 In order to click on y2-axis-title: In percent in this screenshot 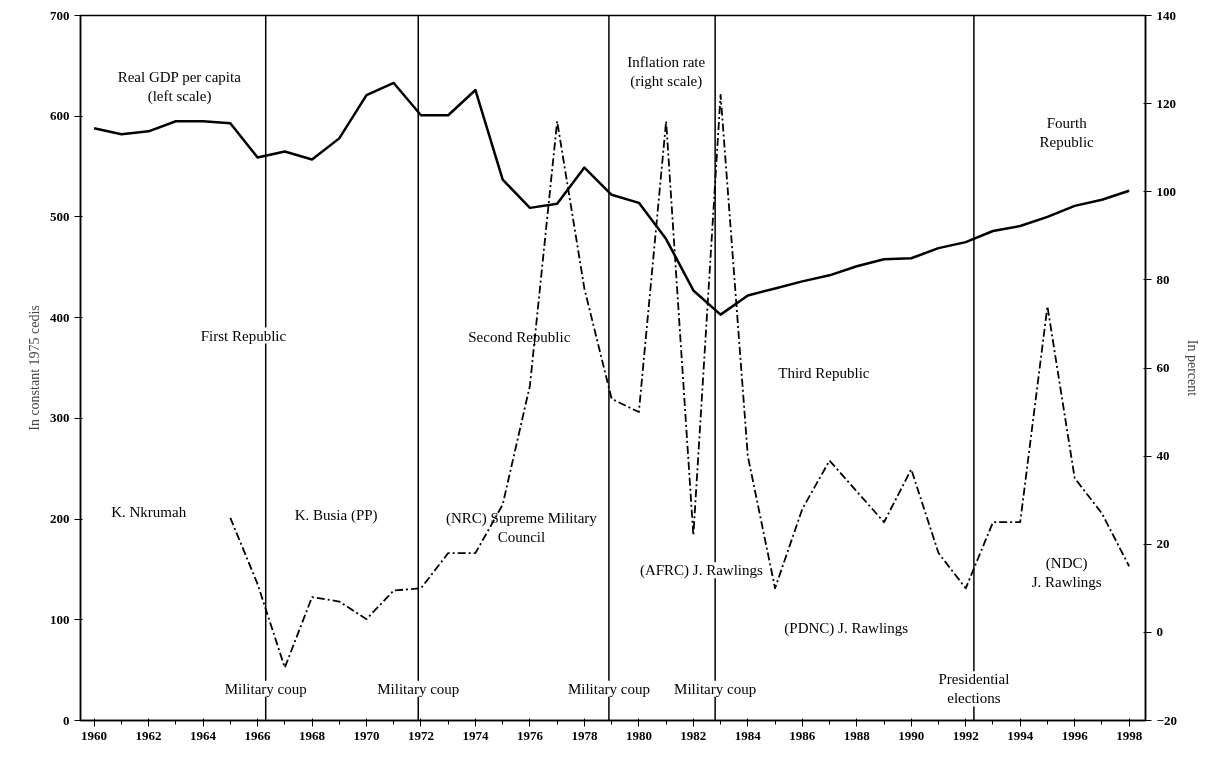, I will do `click(1192, 368)`.